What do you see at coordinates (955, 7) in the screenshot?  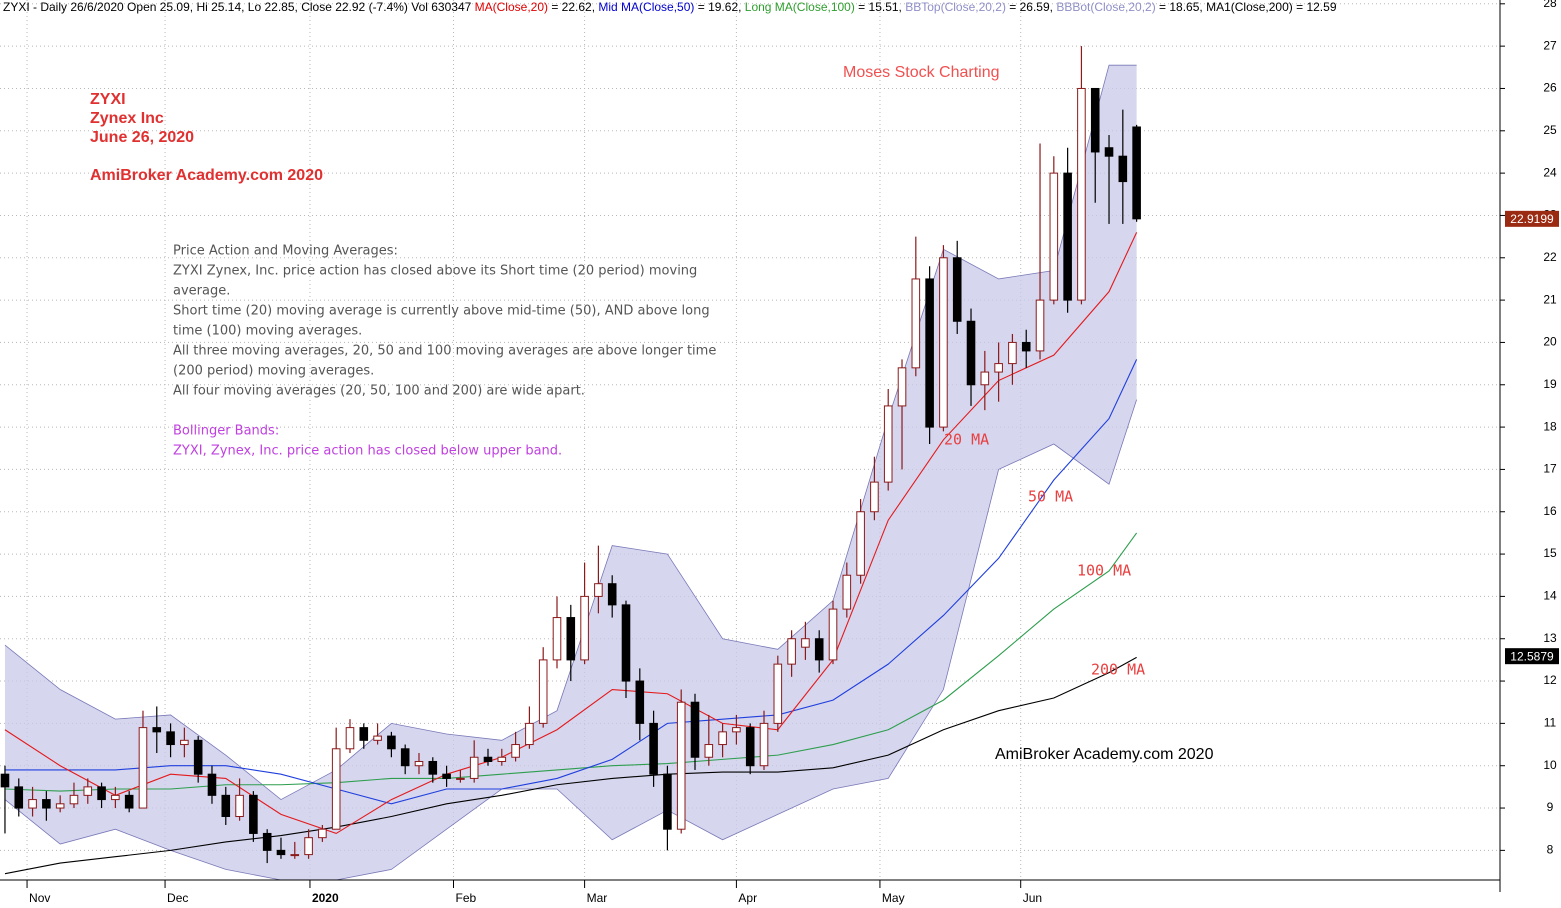 I see `header-segment: BBTop(Close,20,2)` at bounding box center [955, 7].